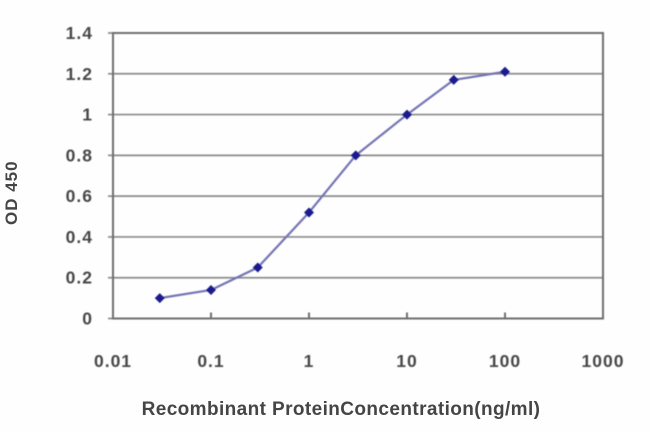 The height and width of the screenshot is (433, 650). I want to click on y-tick-label: 0, so click(87, 319).